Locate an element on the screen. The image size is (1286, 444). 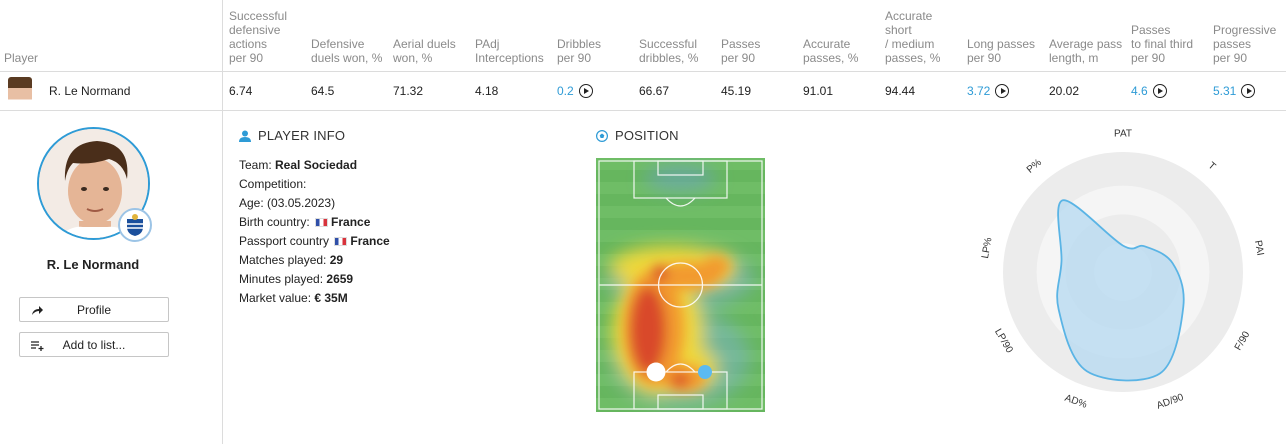
add-list-icon is located at coordinates (37, 346).